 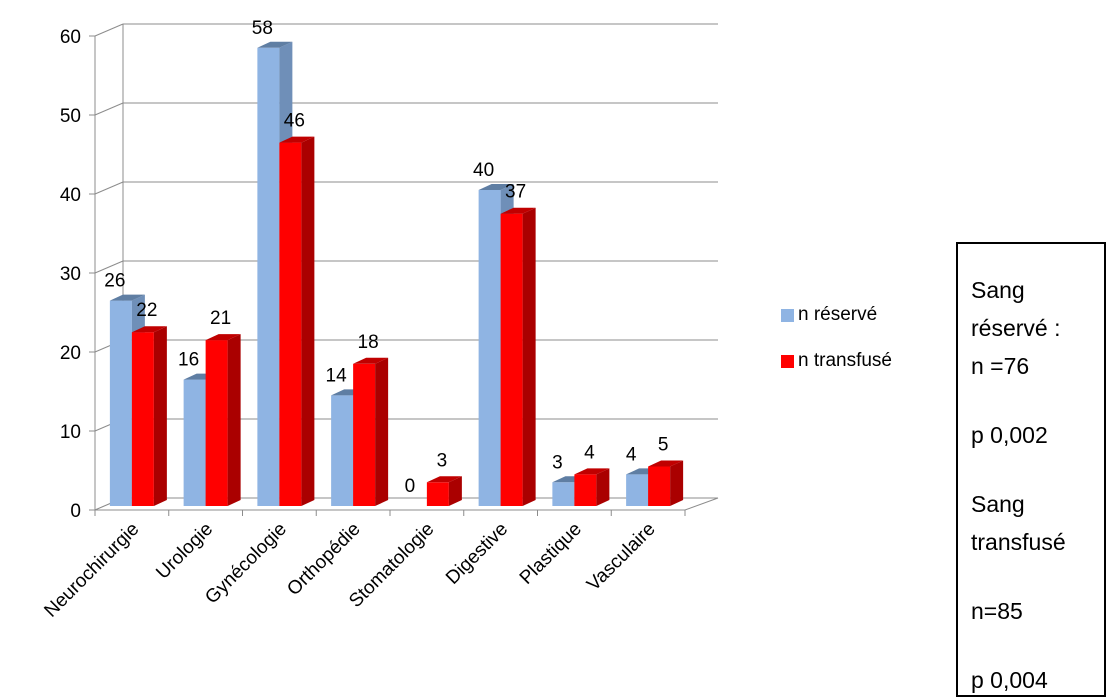 I want to click on legend-item-reserved: n réservé, so click(x=836, y=315).